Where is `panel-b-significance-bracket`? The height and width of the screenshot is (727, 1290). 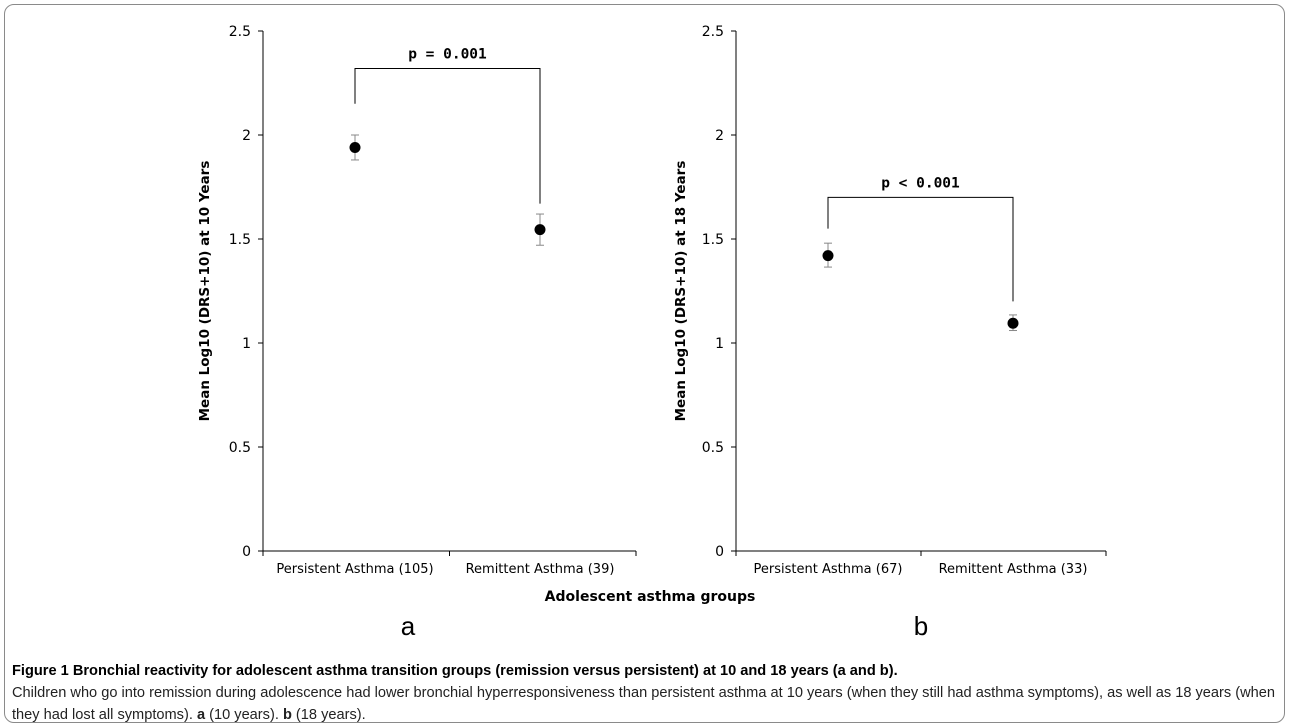 panel-b-significance-bracket is located at coordinates (920, 249).